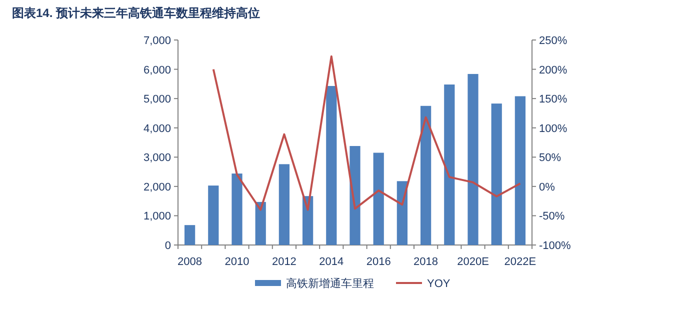 This screenshot has width=700, height=329. Describe the element at coordinates (157, 158) in the screenshot. I see `y-tick-label: 3,000` at that location.